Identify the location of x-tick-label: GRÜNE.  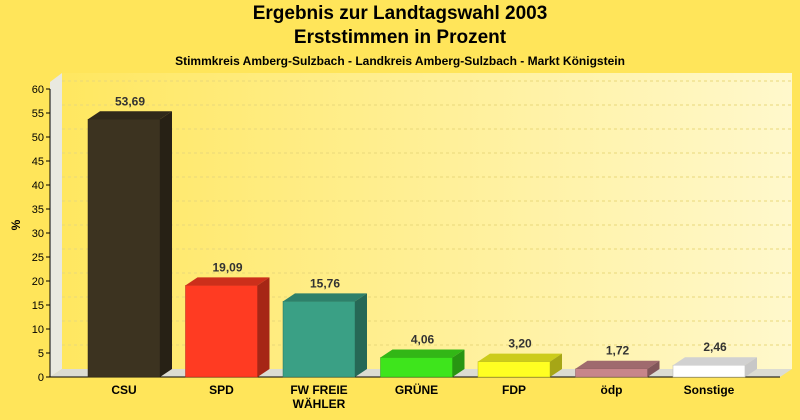
(416, 389).